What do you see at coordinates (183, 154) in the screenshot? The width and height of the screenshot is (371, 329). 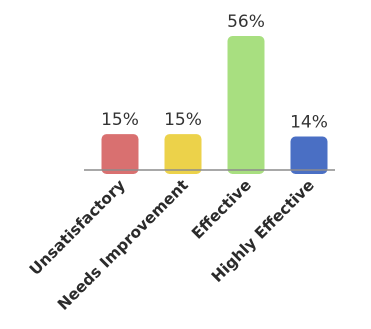 I see `bar-needs-improvement` at bounding box center [183, 154].